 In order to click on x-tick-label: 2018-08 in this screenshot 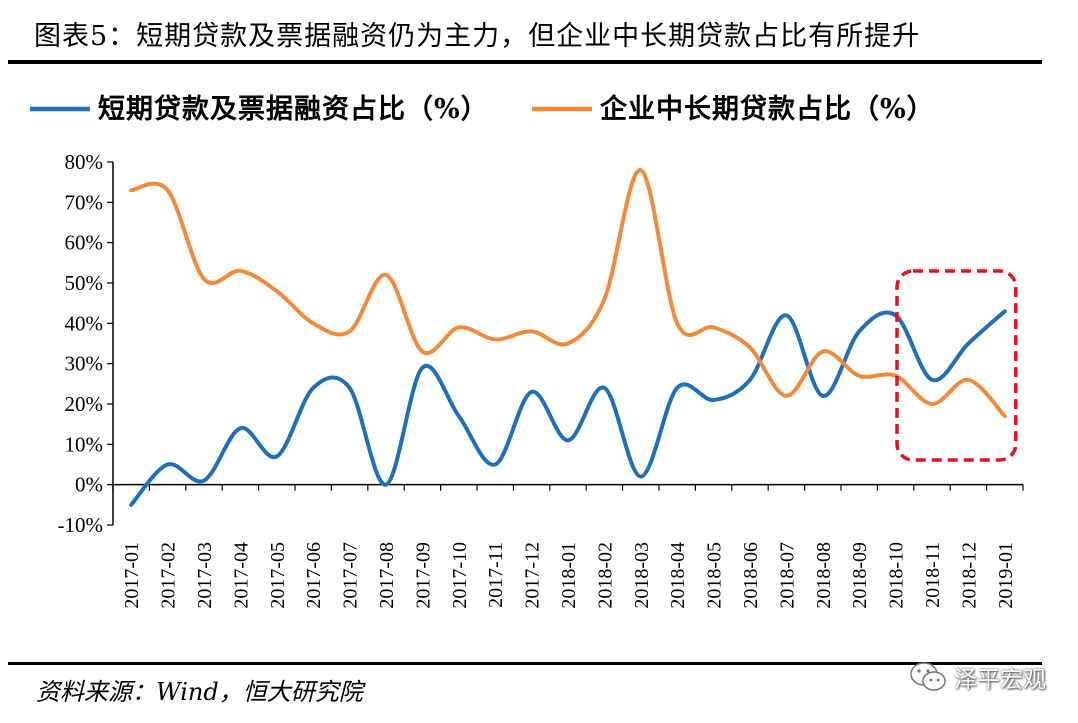, I will do `click(824, 575)`.